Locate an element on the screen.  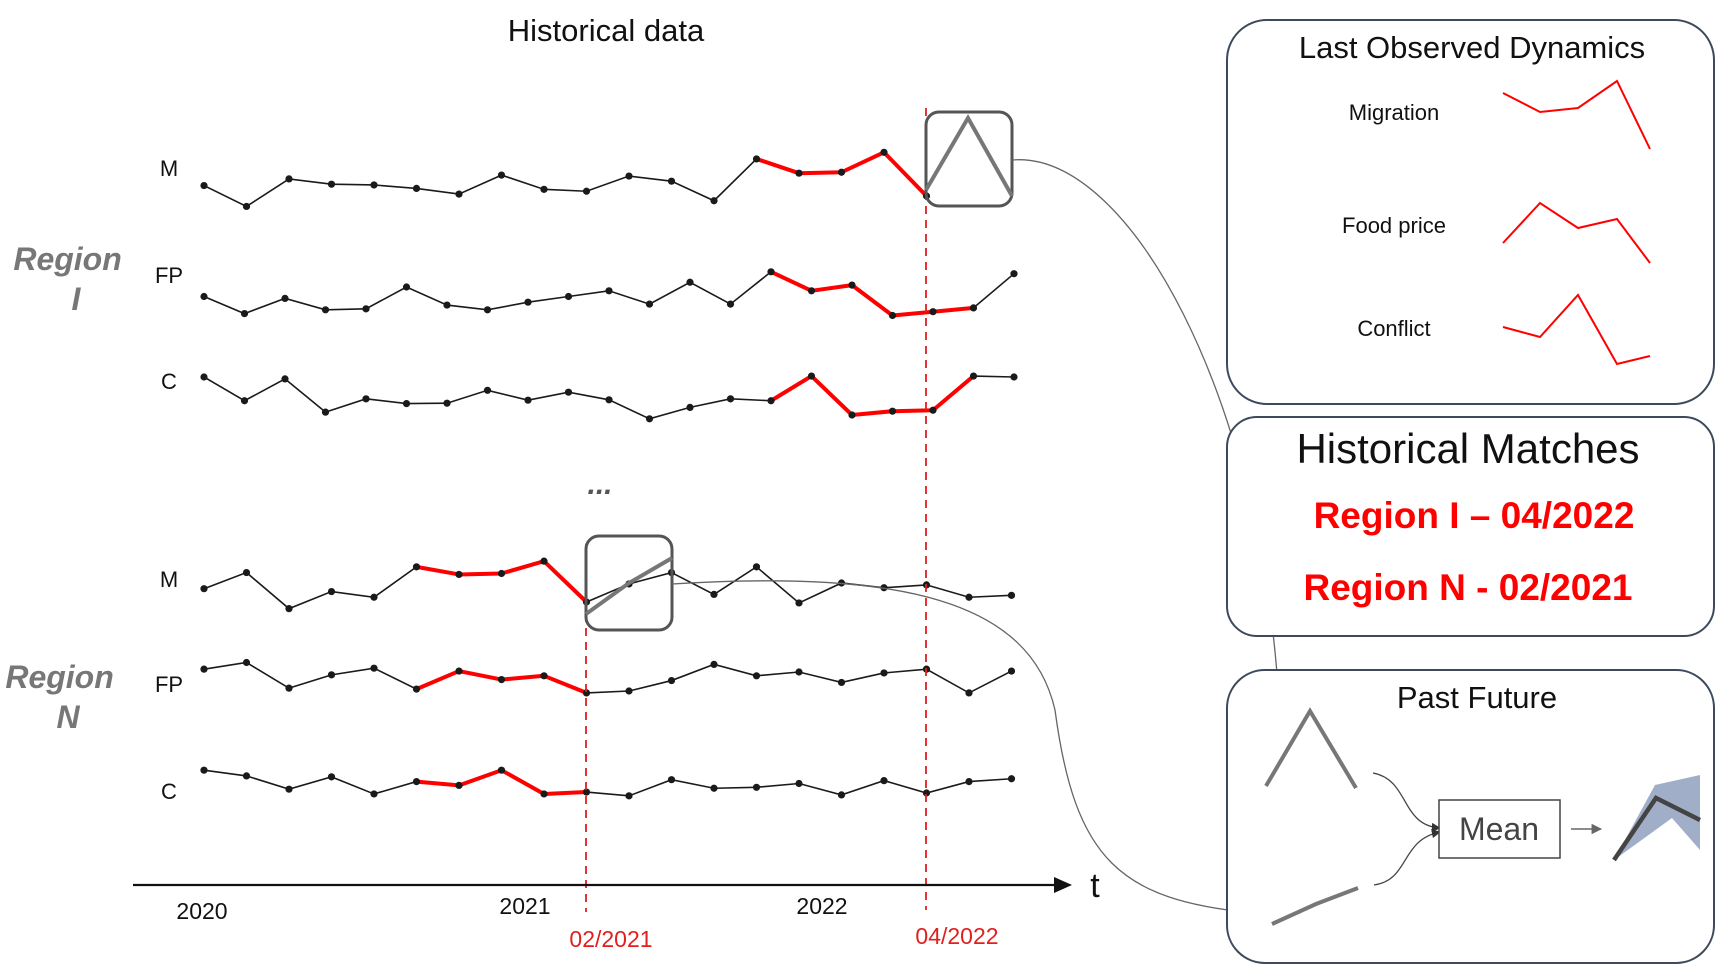
past-future-title: Past Future is located at coordinates (1477, 697).